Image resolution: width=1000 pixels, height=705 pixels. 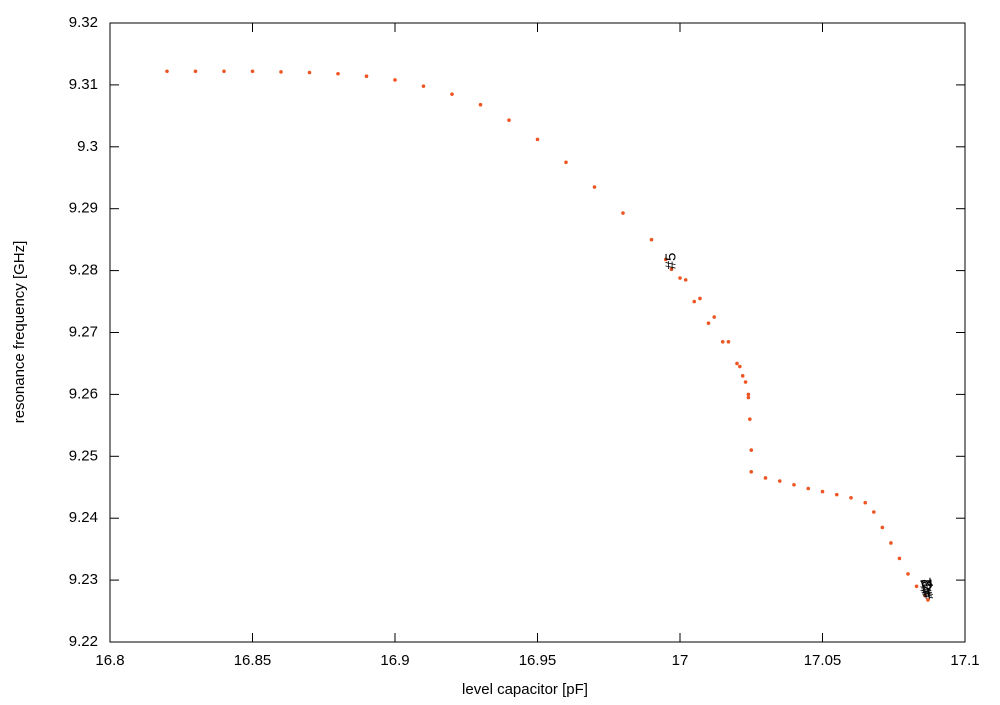 I want to click on x-tick-label: 16.8, so click(x=109, y=660).